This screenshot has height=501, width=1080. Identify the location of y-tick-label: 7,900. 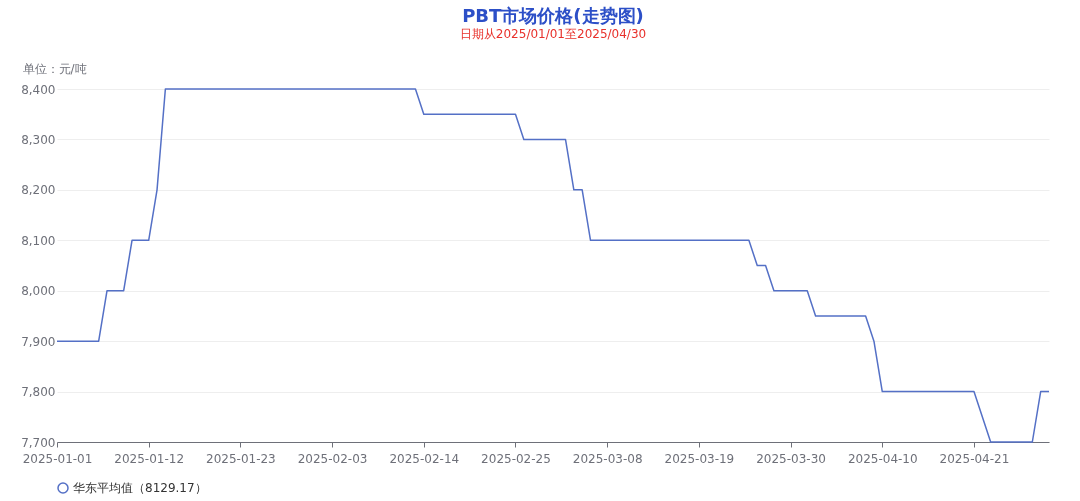
(38, 341).